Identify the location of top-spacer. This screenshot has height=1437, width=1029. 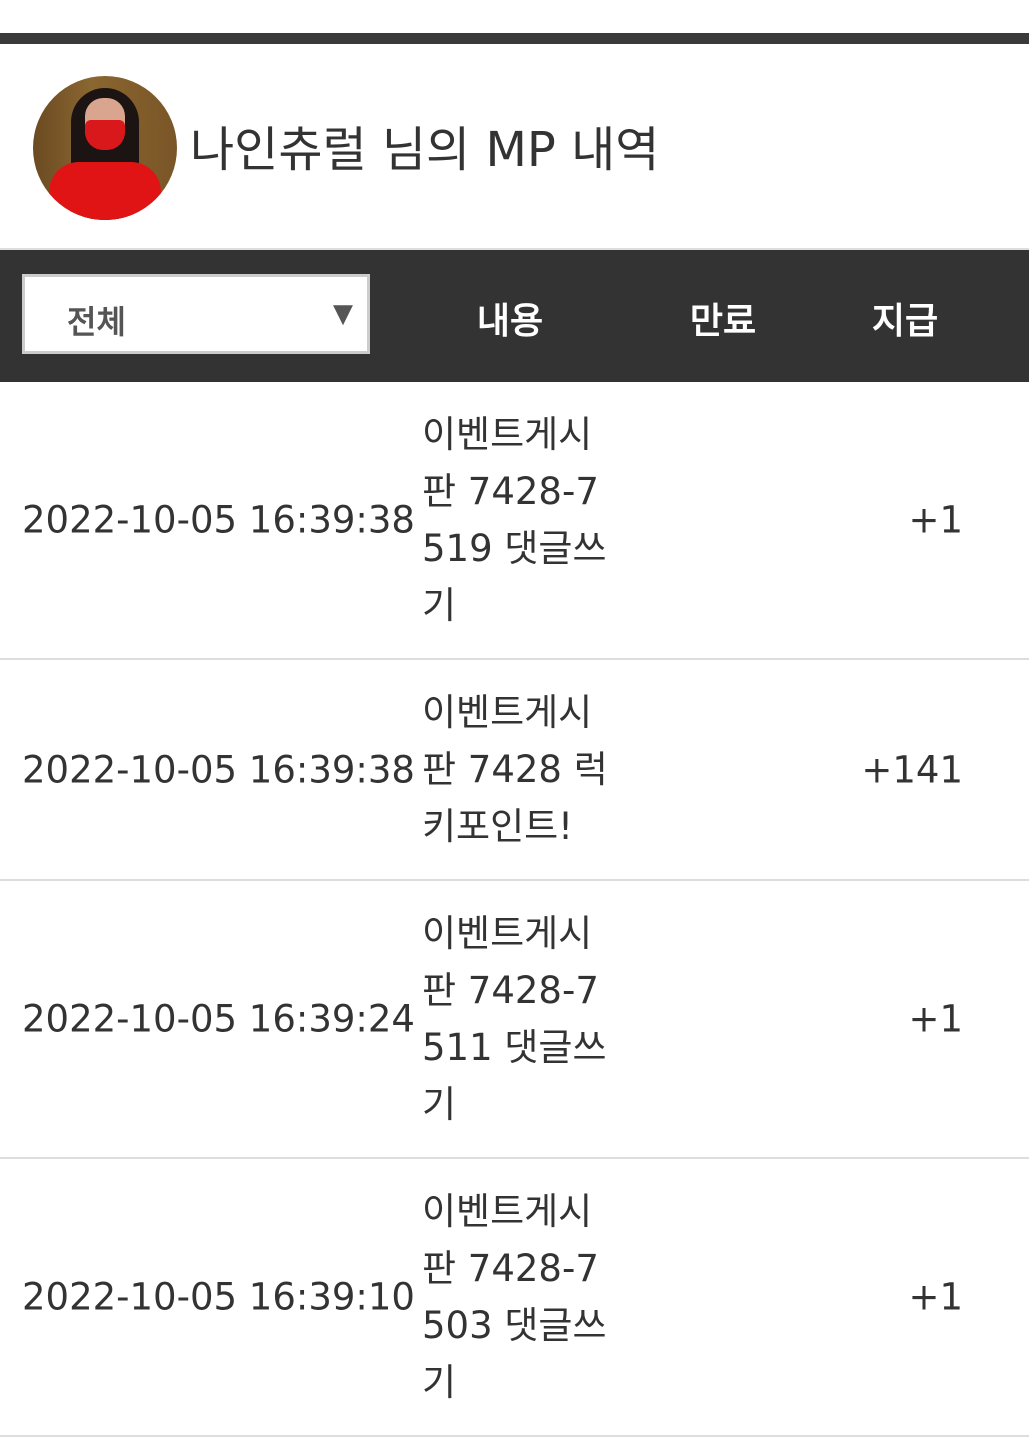
(514, 16).